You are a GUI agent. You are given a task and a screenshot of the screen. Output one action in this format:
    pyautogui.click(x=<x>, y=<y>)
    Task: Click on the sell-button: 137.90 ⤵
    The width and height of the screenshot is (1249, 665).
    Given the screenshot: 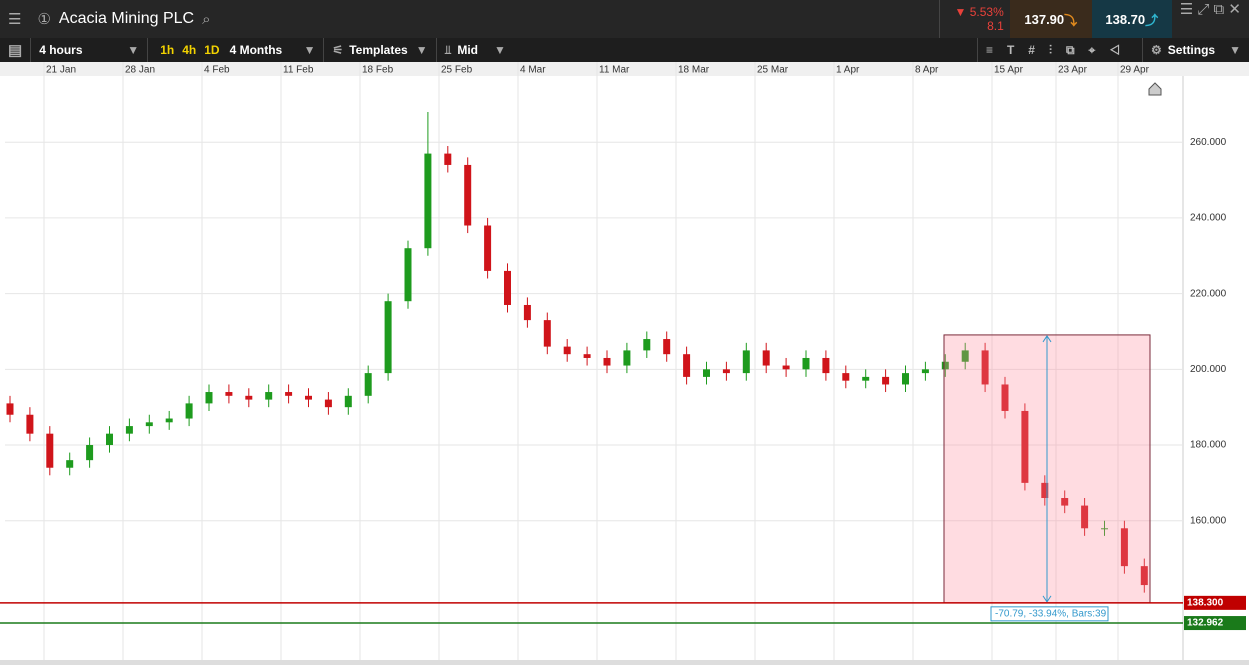 What is the action you would take?
    pyautogui.click(x=1050, y=19)
    